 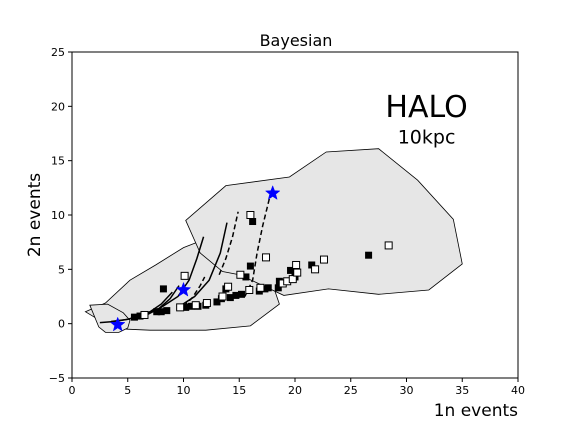 What do you see at coordinates (58, 161) in the screenshot?
I see `y-tick-label: 15` at bounding box center [58, 161].